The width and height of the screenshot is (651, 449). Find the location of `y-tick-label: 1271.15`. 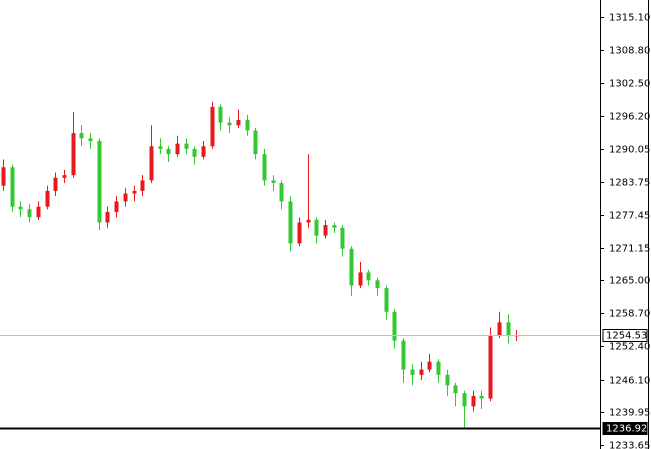

y-tick-label: 1271.15 is located at coordinates (629, 249).